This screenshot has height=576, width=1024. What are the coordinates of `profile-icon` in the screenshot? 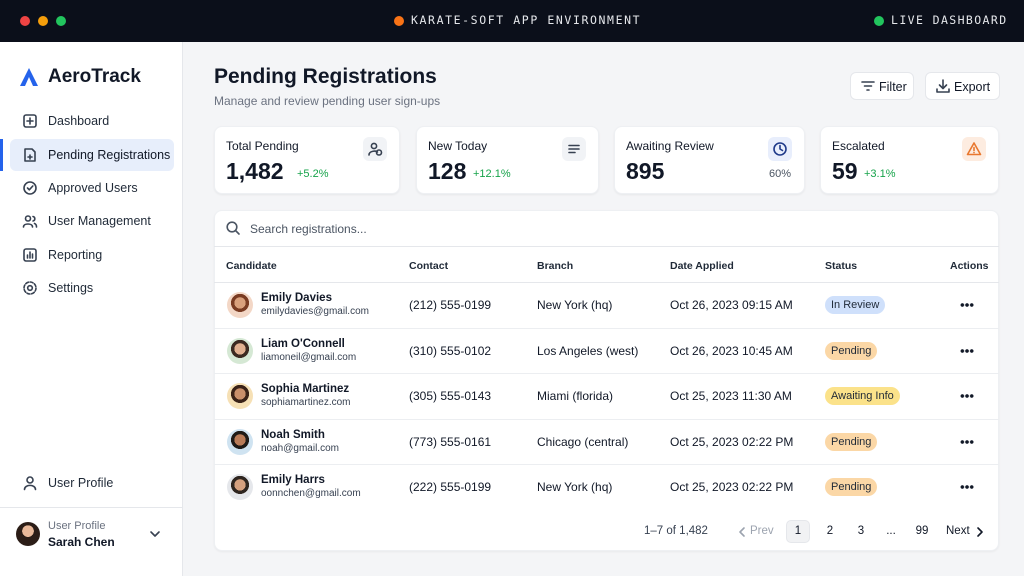 It's located at (30, 483).